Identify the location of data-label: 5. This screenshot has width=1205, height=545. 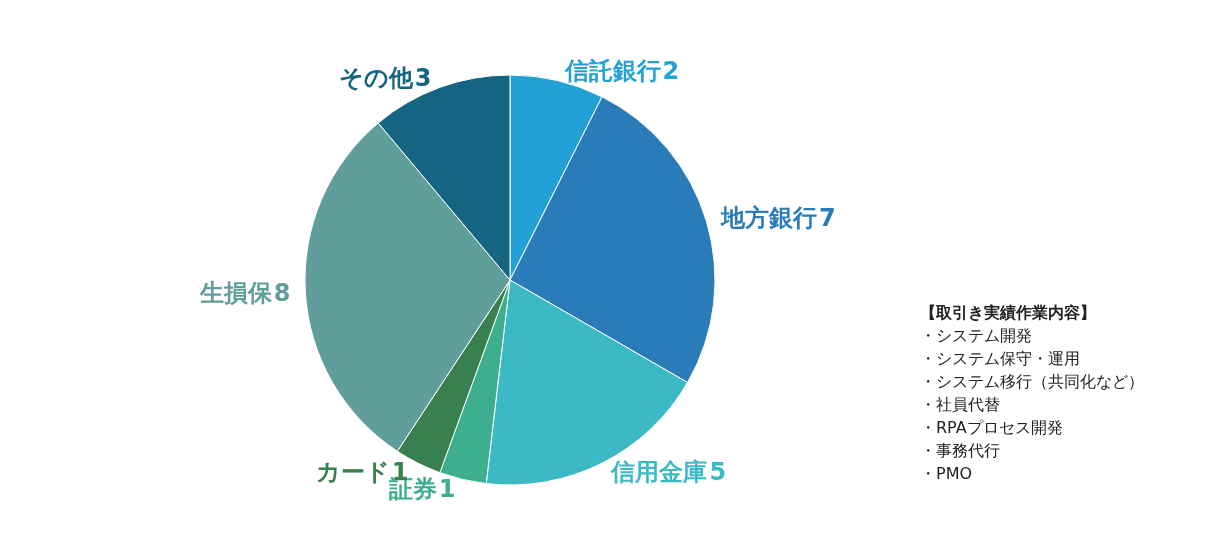
(718, 472).